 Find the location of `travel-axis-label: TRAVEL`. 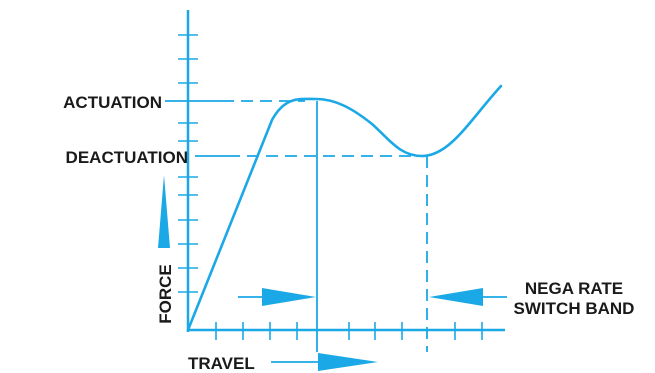

travel-axis-label: TRAVEL is located at coordinates (221, 363).